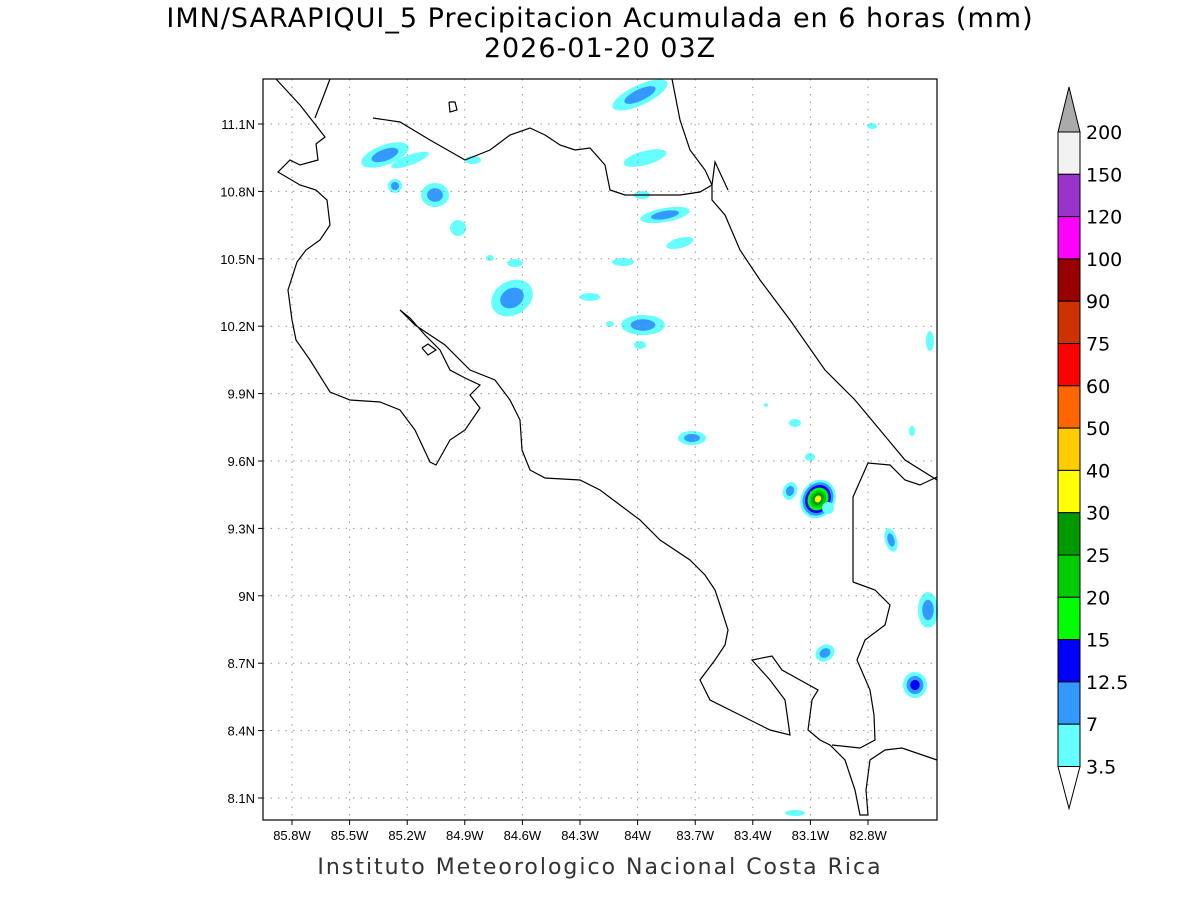 The width and height of the screenshot is (1200, 900). What do you see at coordinates (237, 191) in the screenshot?
I see `lat-label: 10.8N` at bounding box center [237, 191].